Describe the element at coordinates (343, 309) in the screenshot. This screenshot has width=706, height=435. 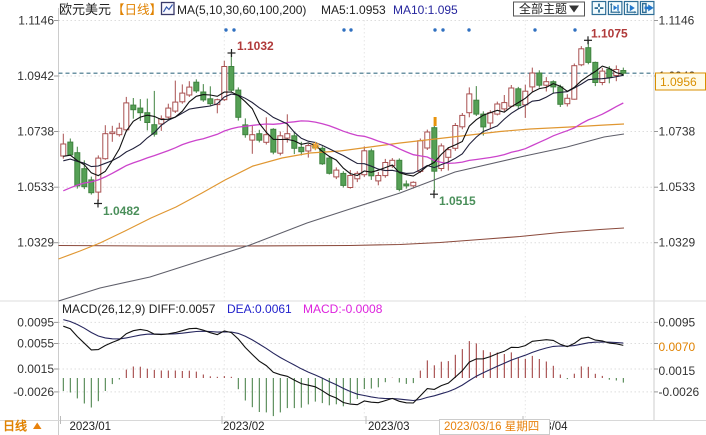
I see `svg-text: MACD:-0.0008` at that location.